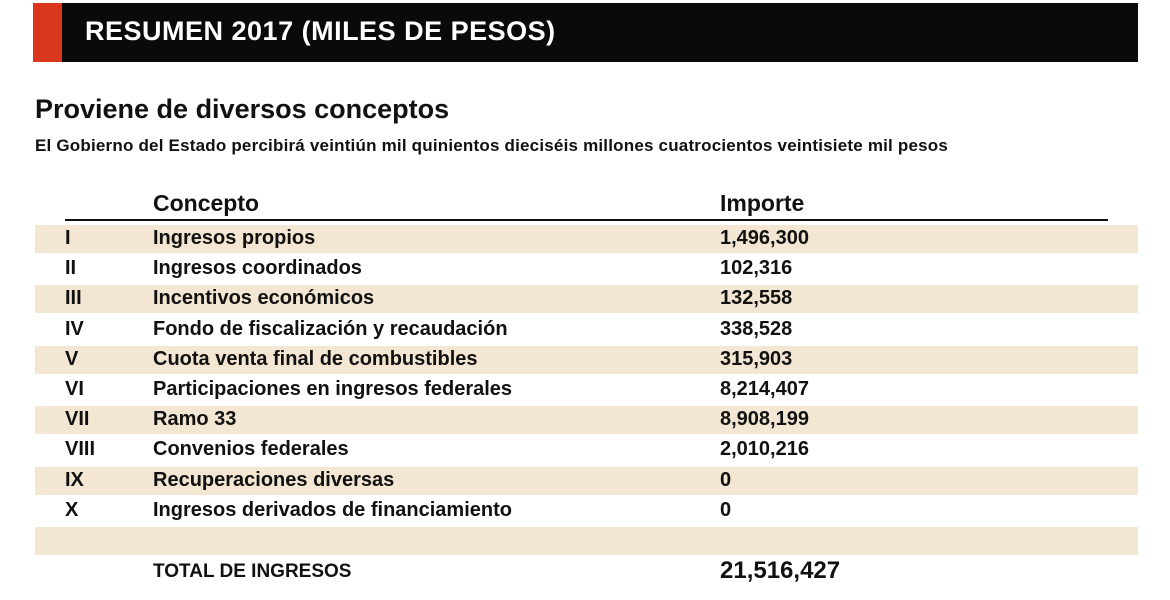 The height and width of the screenshot is (600, 1170). What do you see at coordinates (320, 31) in the screenshot?
I see `header-title: RESUMEN 2017 (MILES DE PESOS)` at bounding box center [320, 31].